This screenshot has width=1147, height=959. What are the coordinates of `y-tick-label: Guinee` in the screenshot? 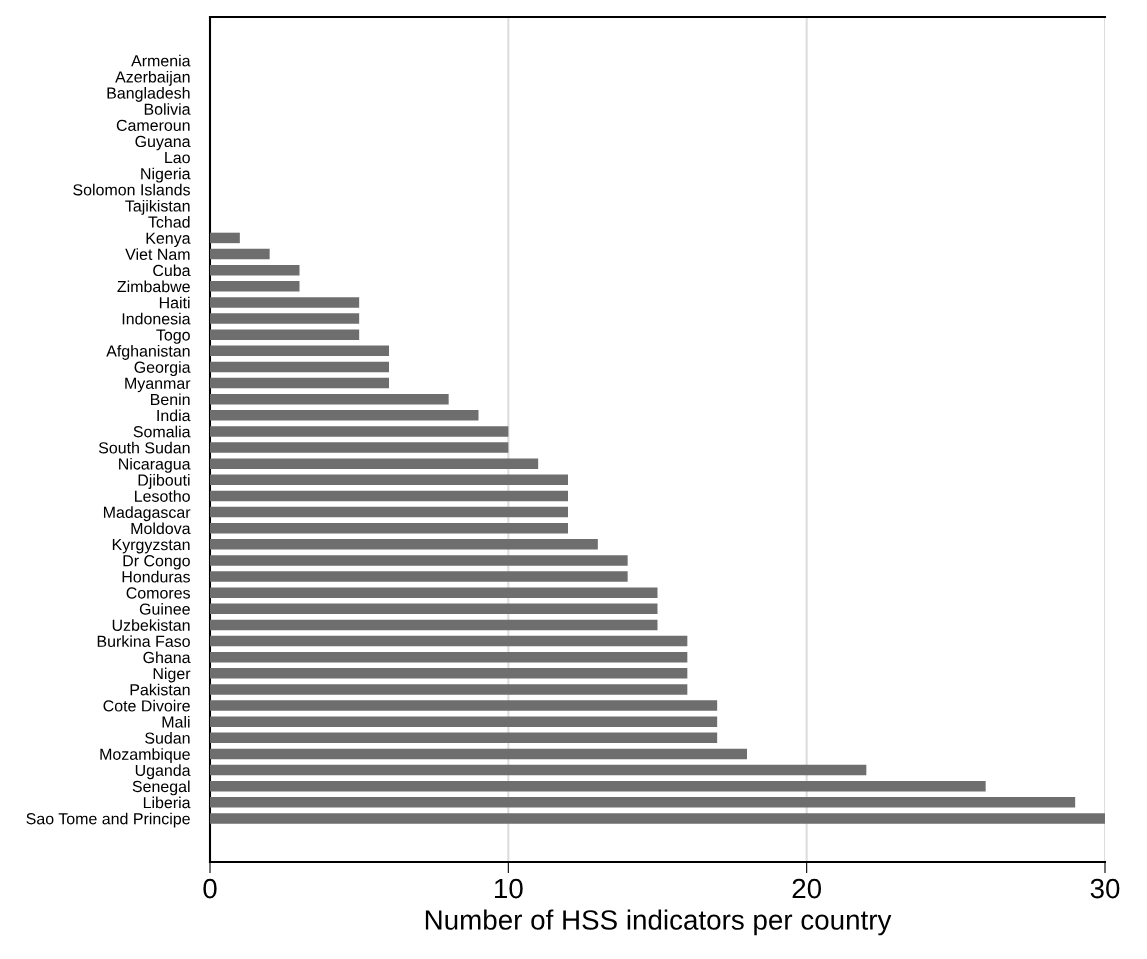 It's located at (164, 609).